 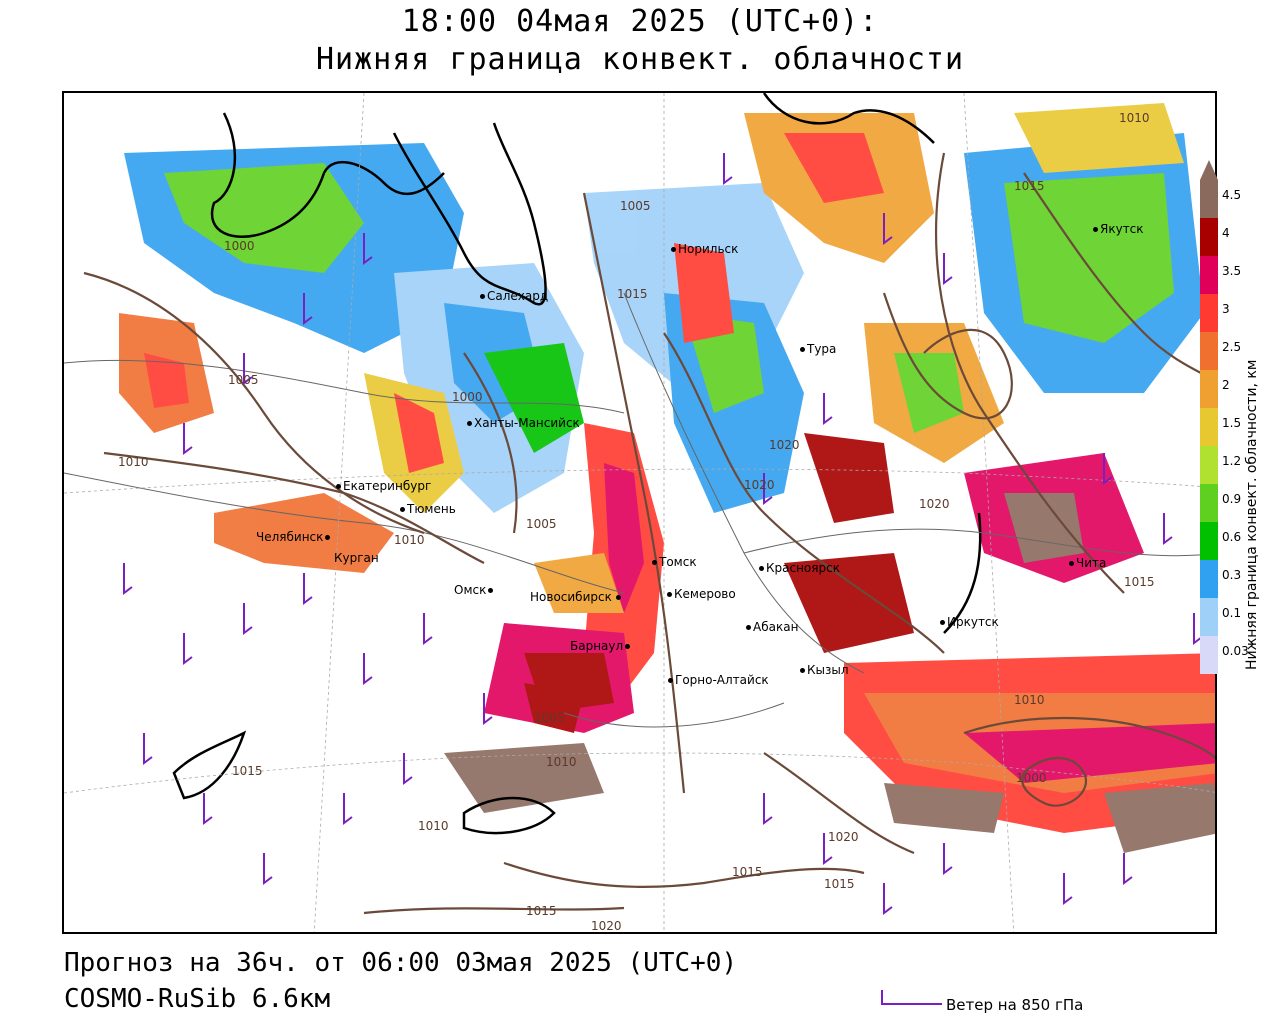 I want to click on city-label: Салехард, so click(x=514, y=296).